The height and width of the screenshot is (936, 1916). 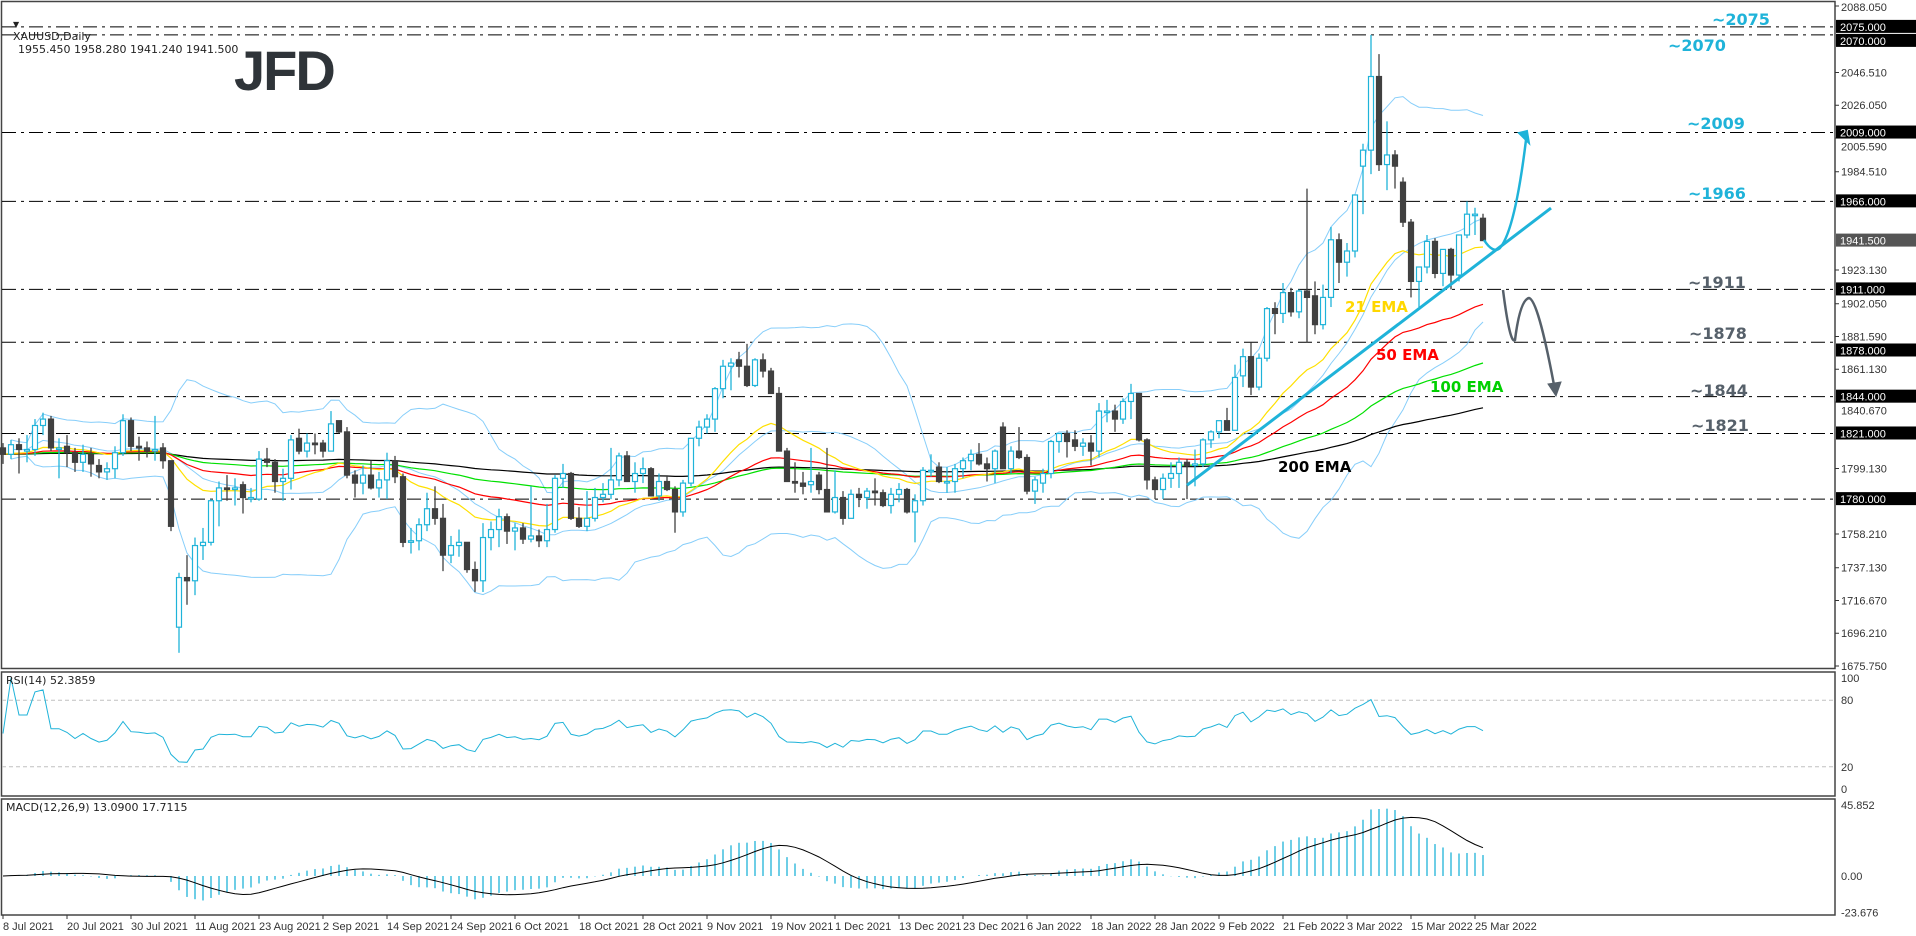 I want to click on macd-tick-label: -23.676, so click(x=1859, y=914).